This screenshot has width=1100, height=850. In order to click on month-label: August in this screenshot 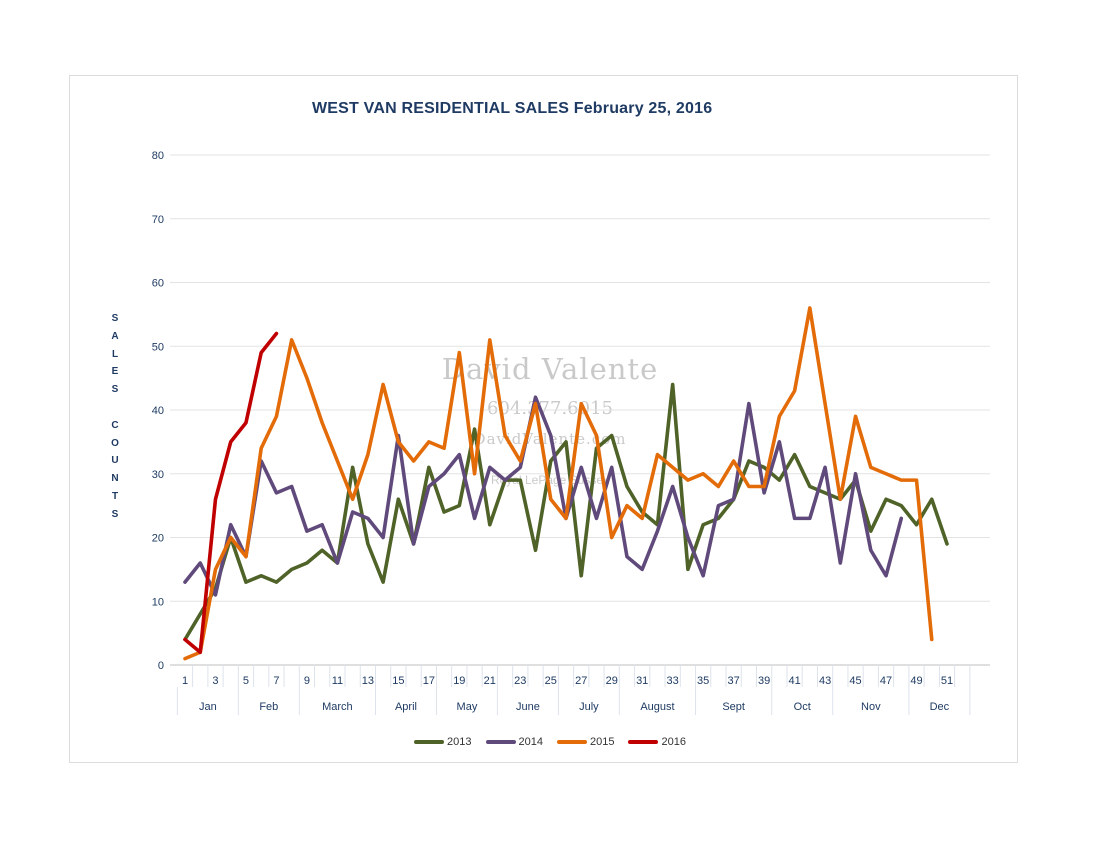, I will do `click(657, 707)`.